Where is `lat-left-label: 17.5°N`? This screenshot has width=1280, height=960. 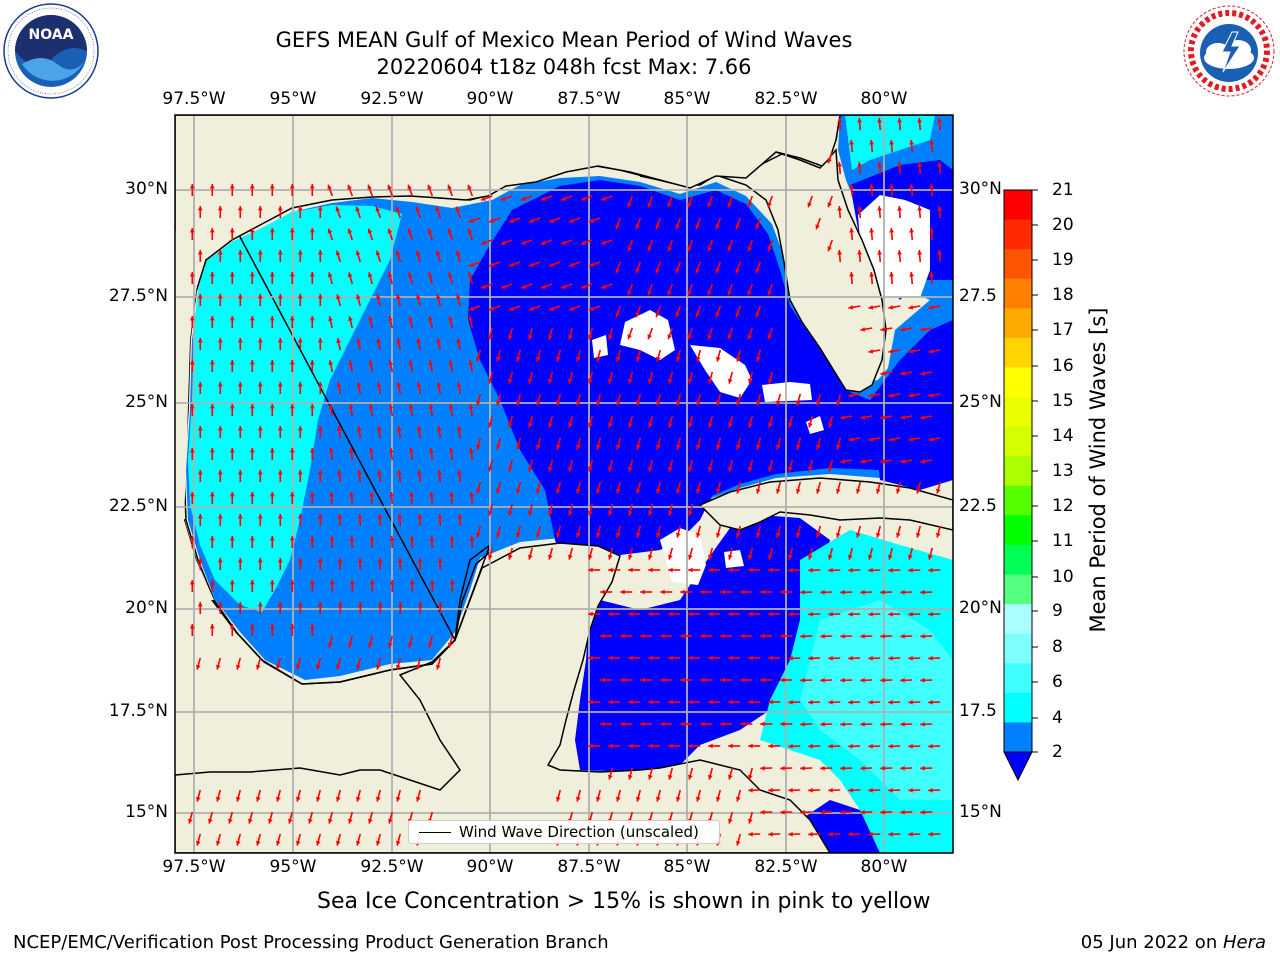 lat-left-label: 17.5°N is located at coordinates (138, 711).